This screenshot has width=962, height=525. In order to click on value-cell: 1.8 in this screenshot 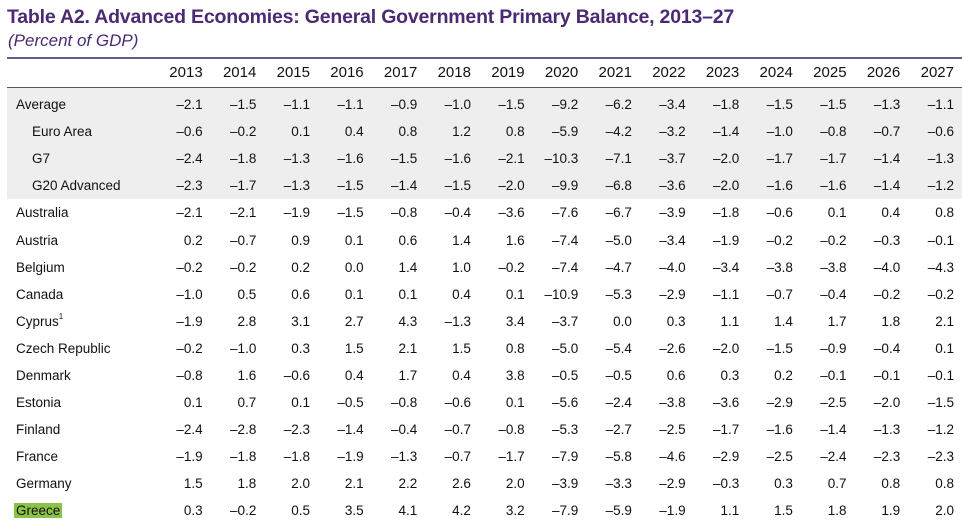, I will do `click(837, 511)`.